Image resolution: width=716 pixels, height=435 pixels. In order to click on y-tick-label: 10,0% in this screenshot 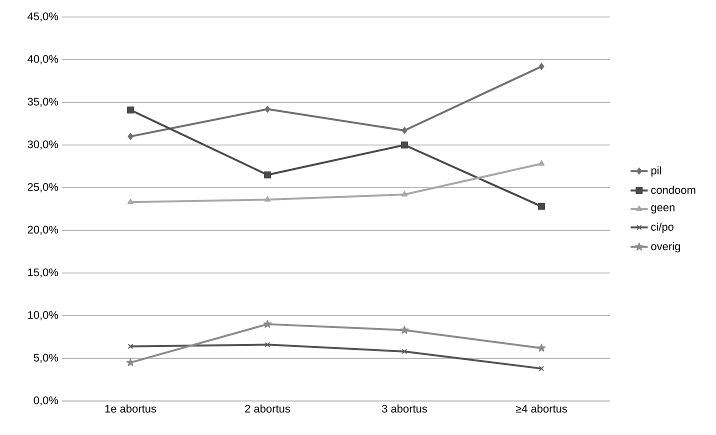, I will do `click(43, 315)`.